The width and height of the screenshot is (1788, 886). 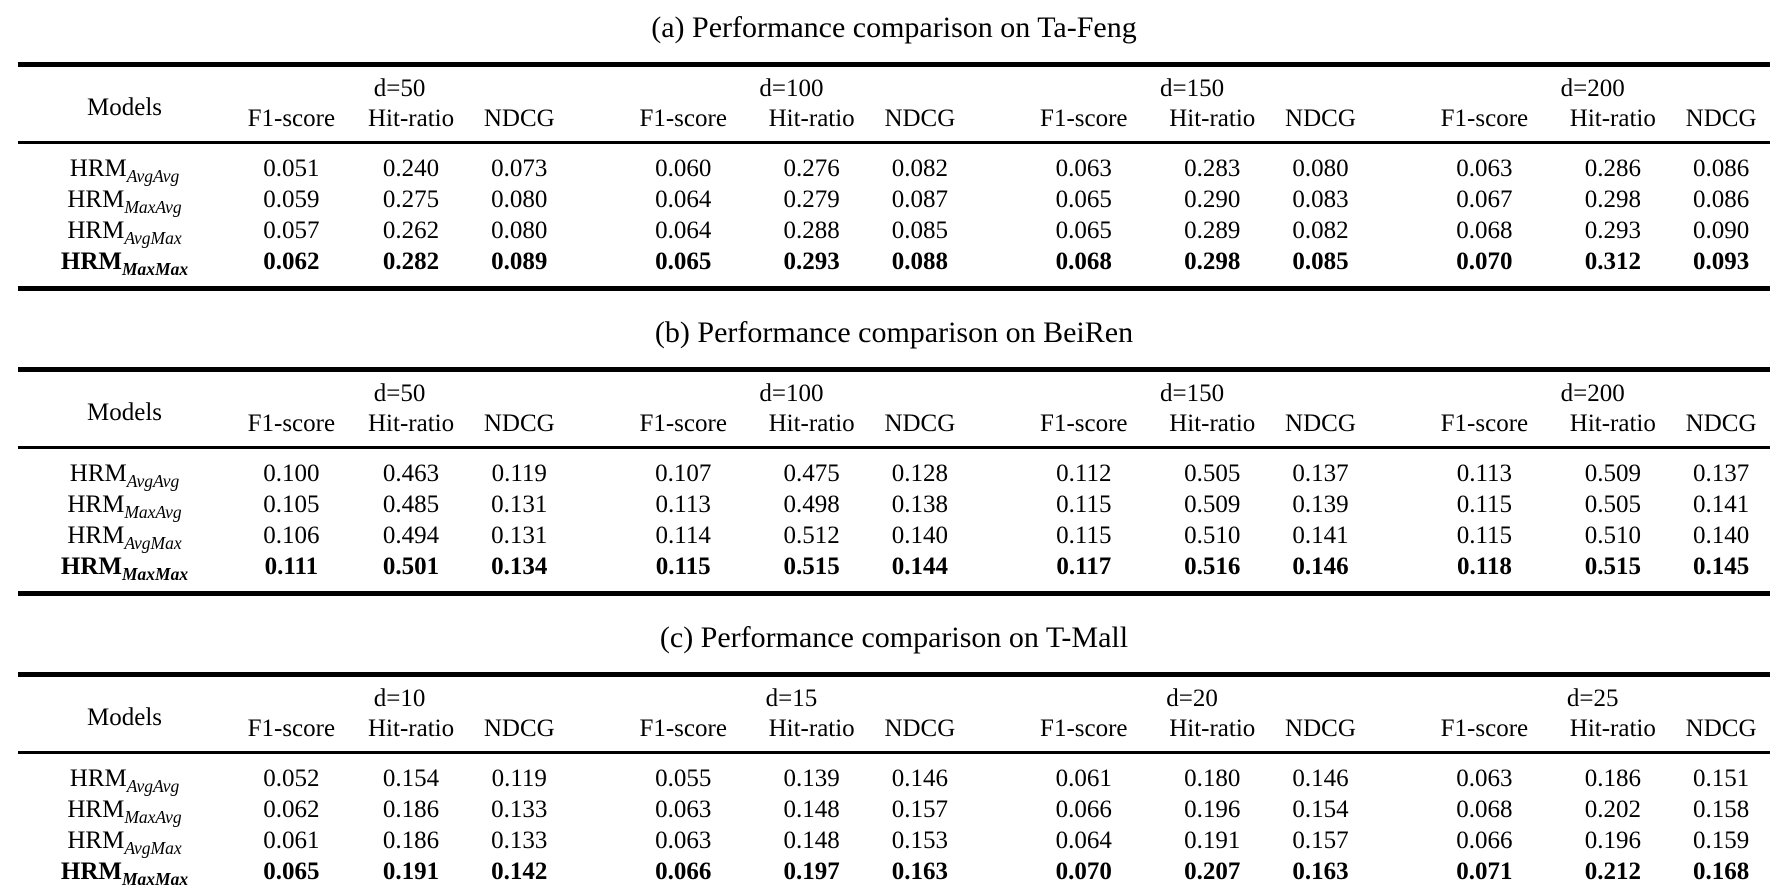 I want to click on metric-value: 0.207, so click(x=1212, y=871).